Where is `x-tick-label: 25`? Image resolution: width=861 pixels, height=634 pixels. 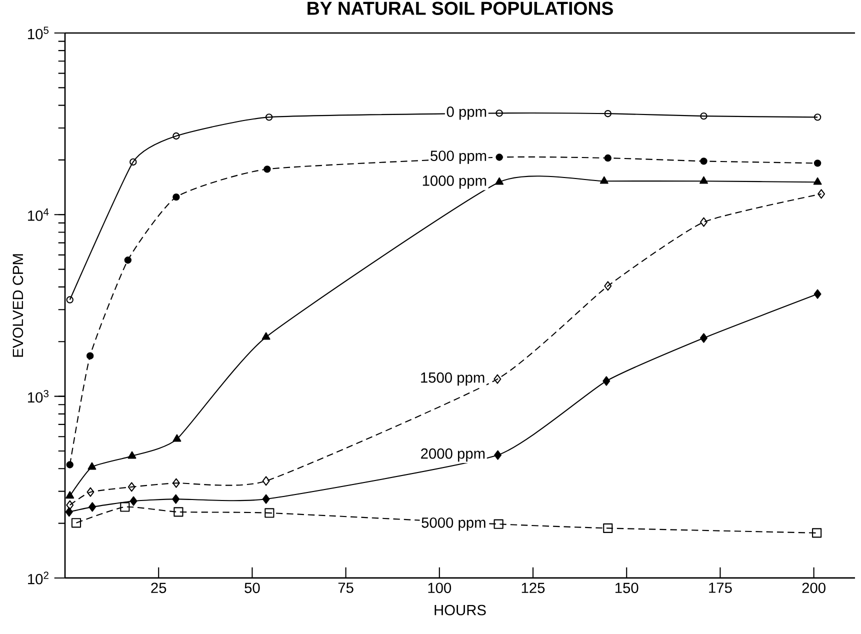
x-tick-label: 25 is located at coordinates (158, 588).